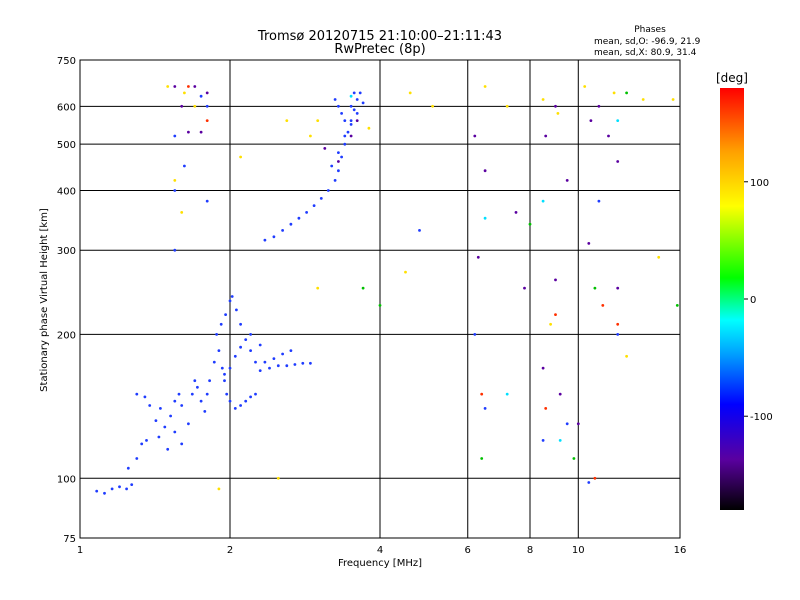 This screenshot has height=600, width=800. I want to click on x-axis-ticks: 1 2 4 6 8 10 16, so click(382, 550).